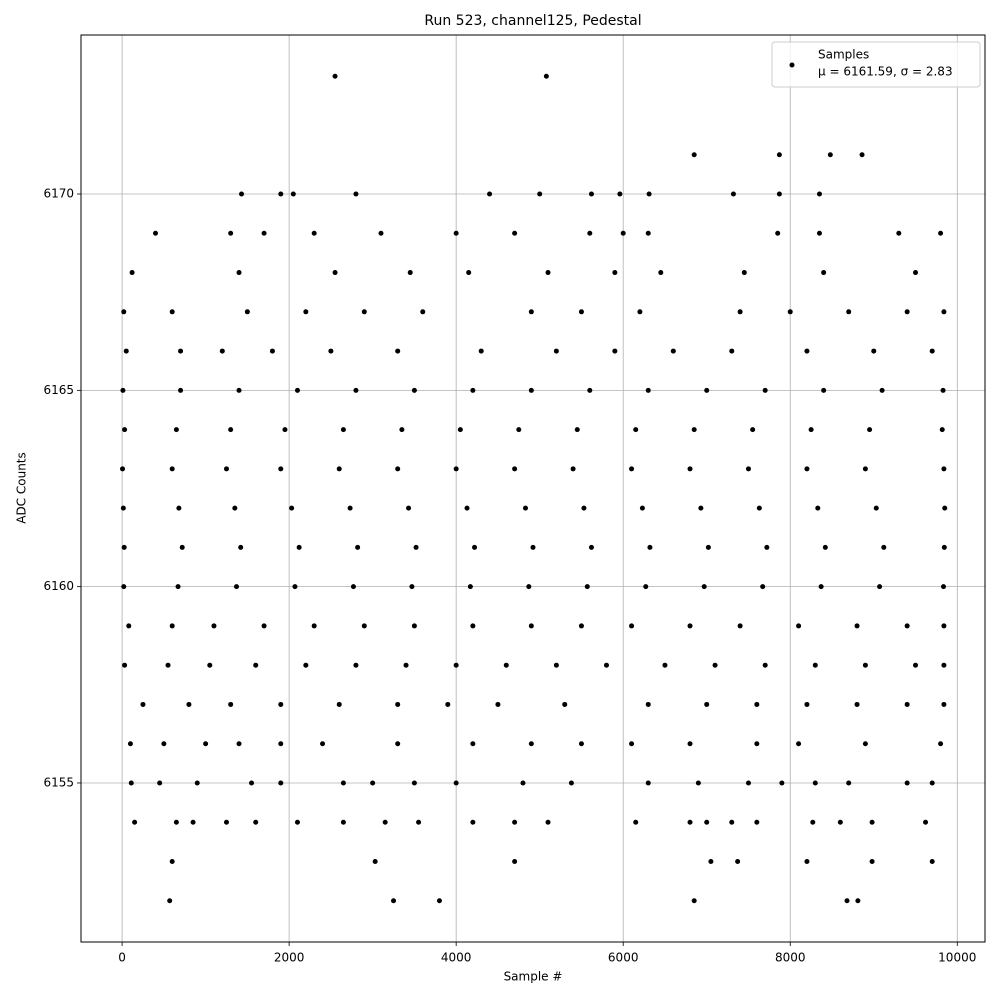 The height and width of the screenshot is (1000, 1000). I want to click on x-axis-label: Sample #, so click(533, 977).